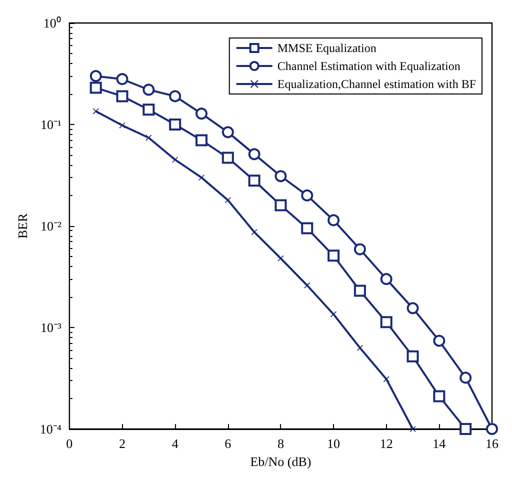  Describe the element at coordinates (51, 226) in the screenshot. I see `y-tick-label: 10⁻²` at that location.